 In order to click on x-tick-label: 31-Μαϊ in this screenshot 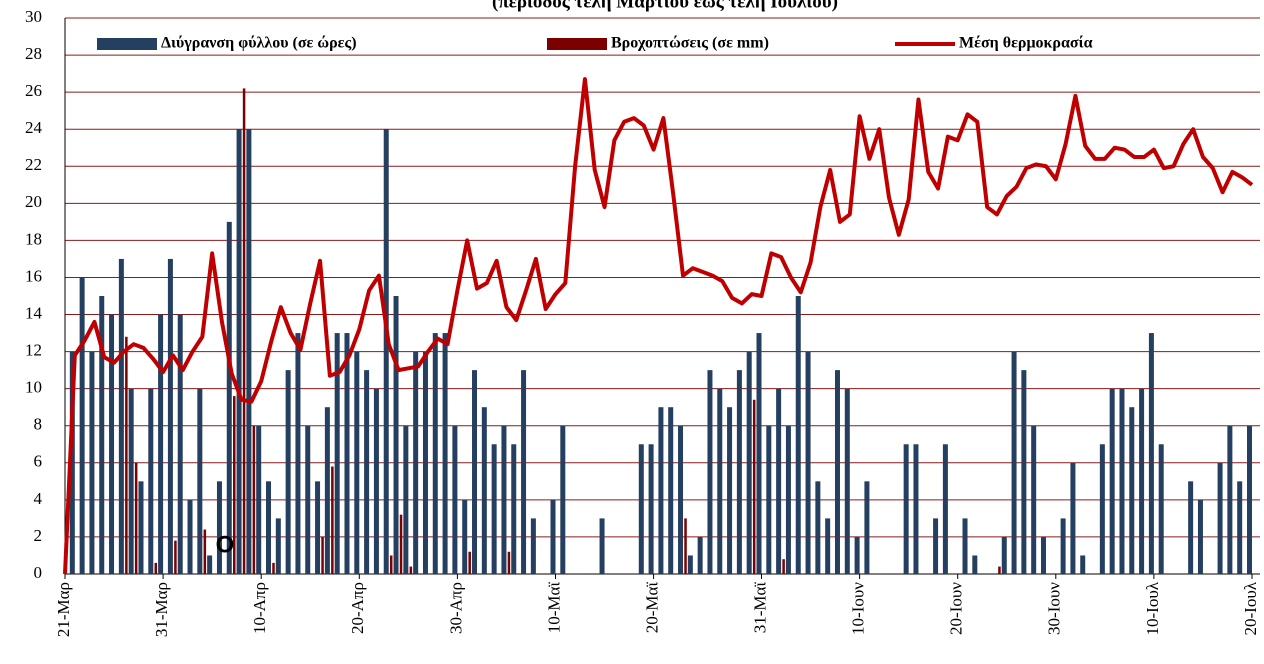, I will do `click(759, 608)`.